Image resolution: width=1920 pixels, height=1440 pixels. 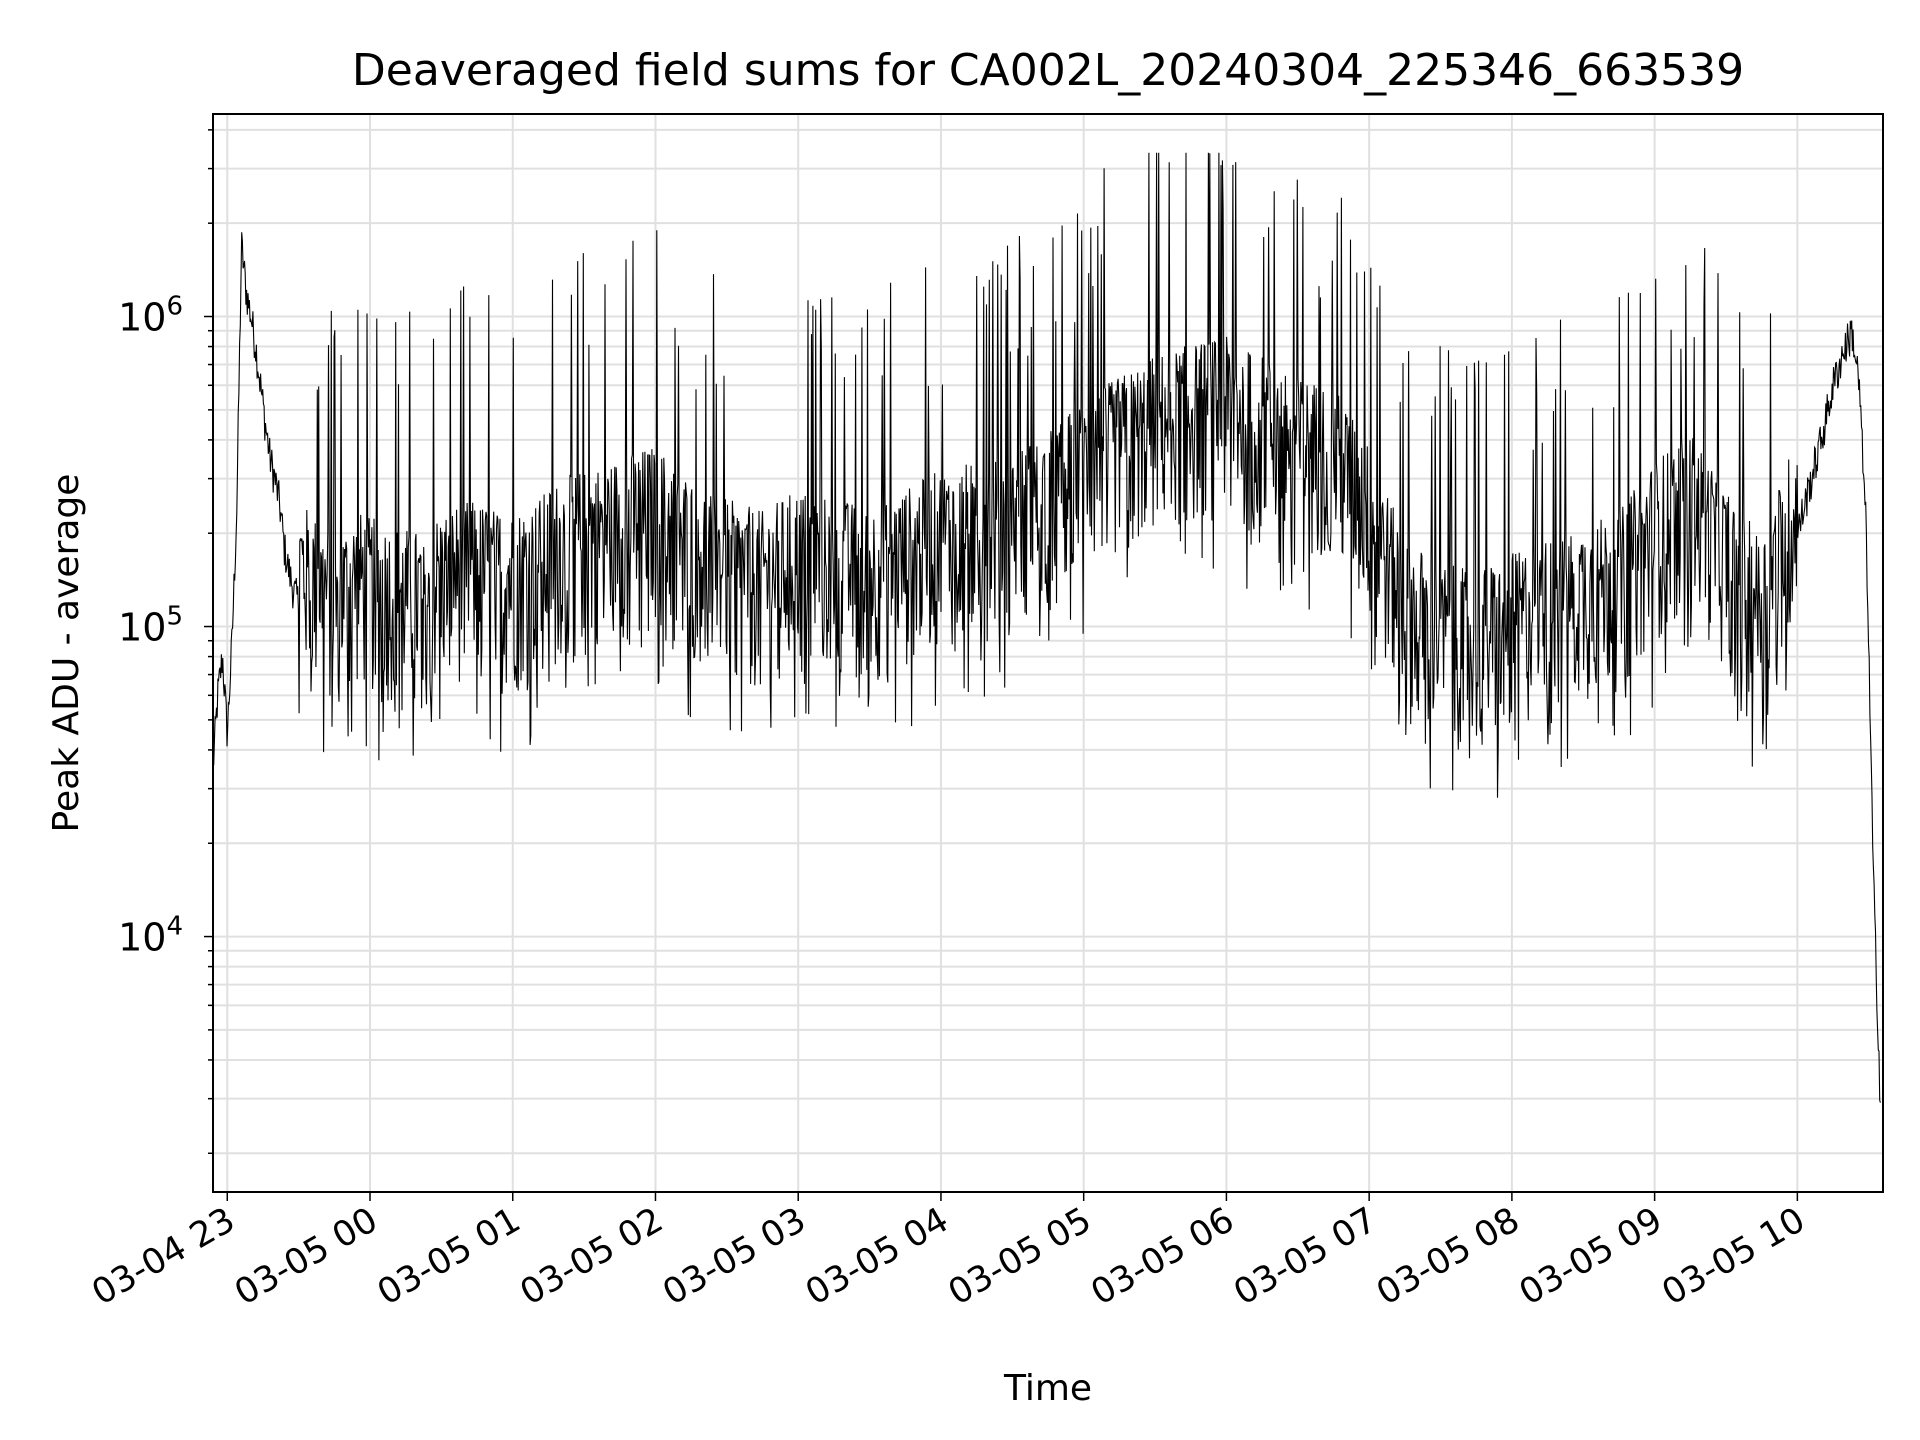 What do you see at coordinates (306, 1256) in the screenshot?
I see `x-tick-label: 03-05 00` at bounding box center [306, 1256].